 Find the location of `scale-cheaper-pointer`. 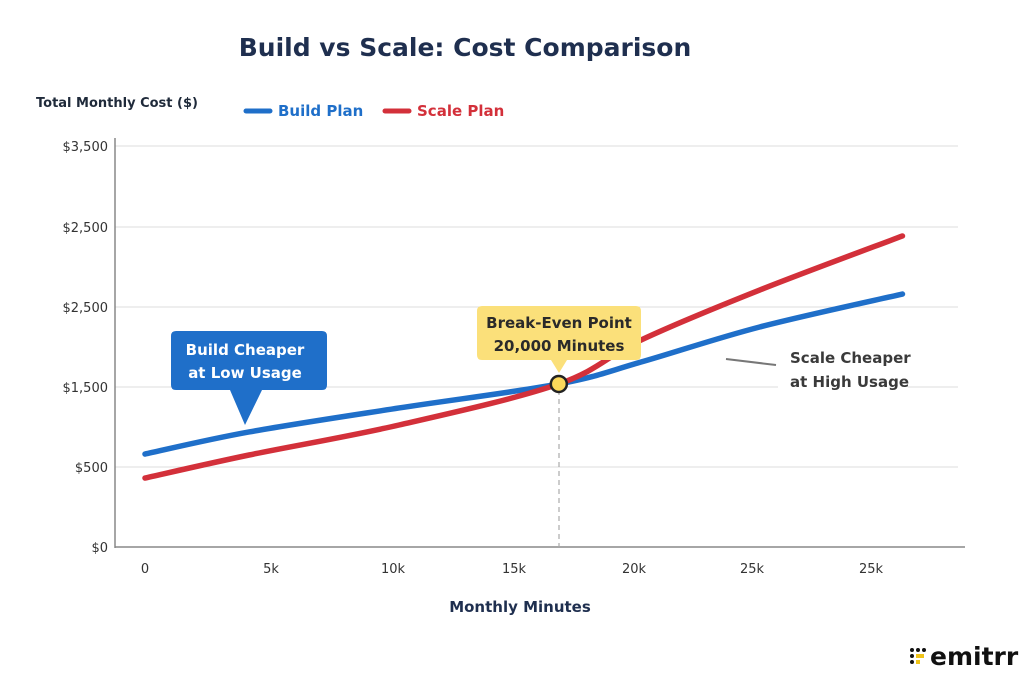

scale-cheaper-pointer is located at coordinates (751, 362).